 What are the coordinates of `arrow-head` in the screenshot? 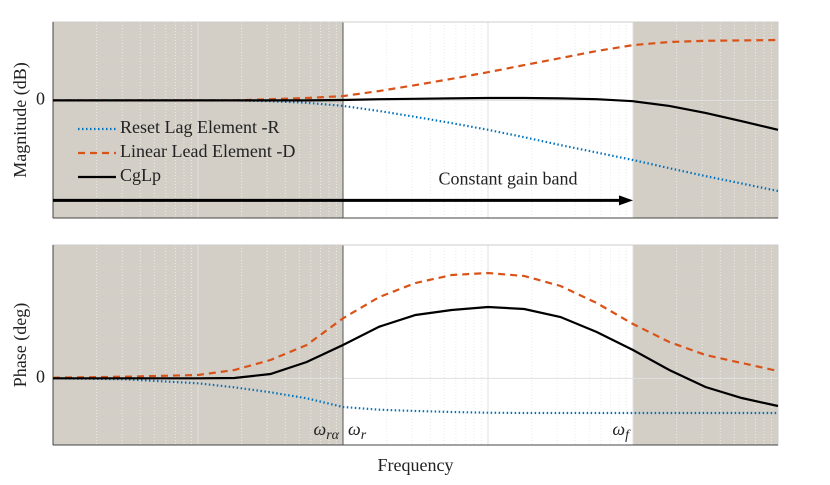 It's located at (626, 200).